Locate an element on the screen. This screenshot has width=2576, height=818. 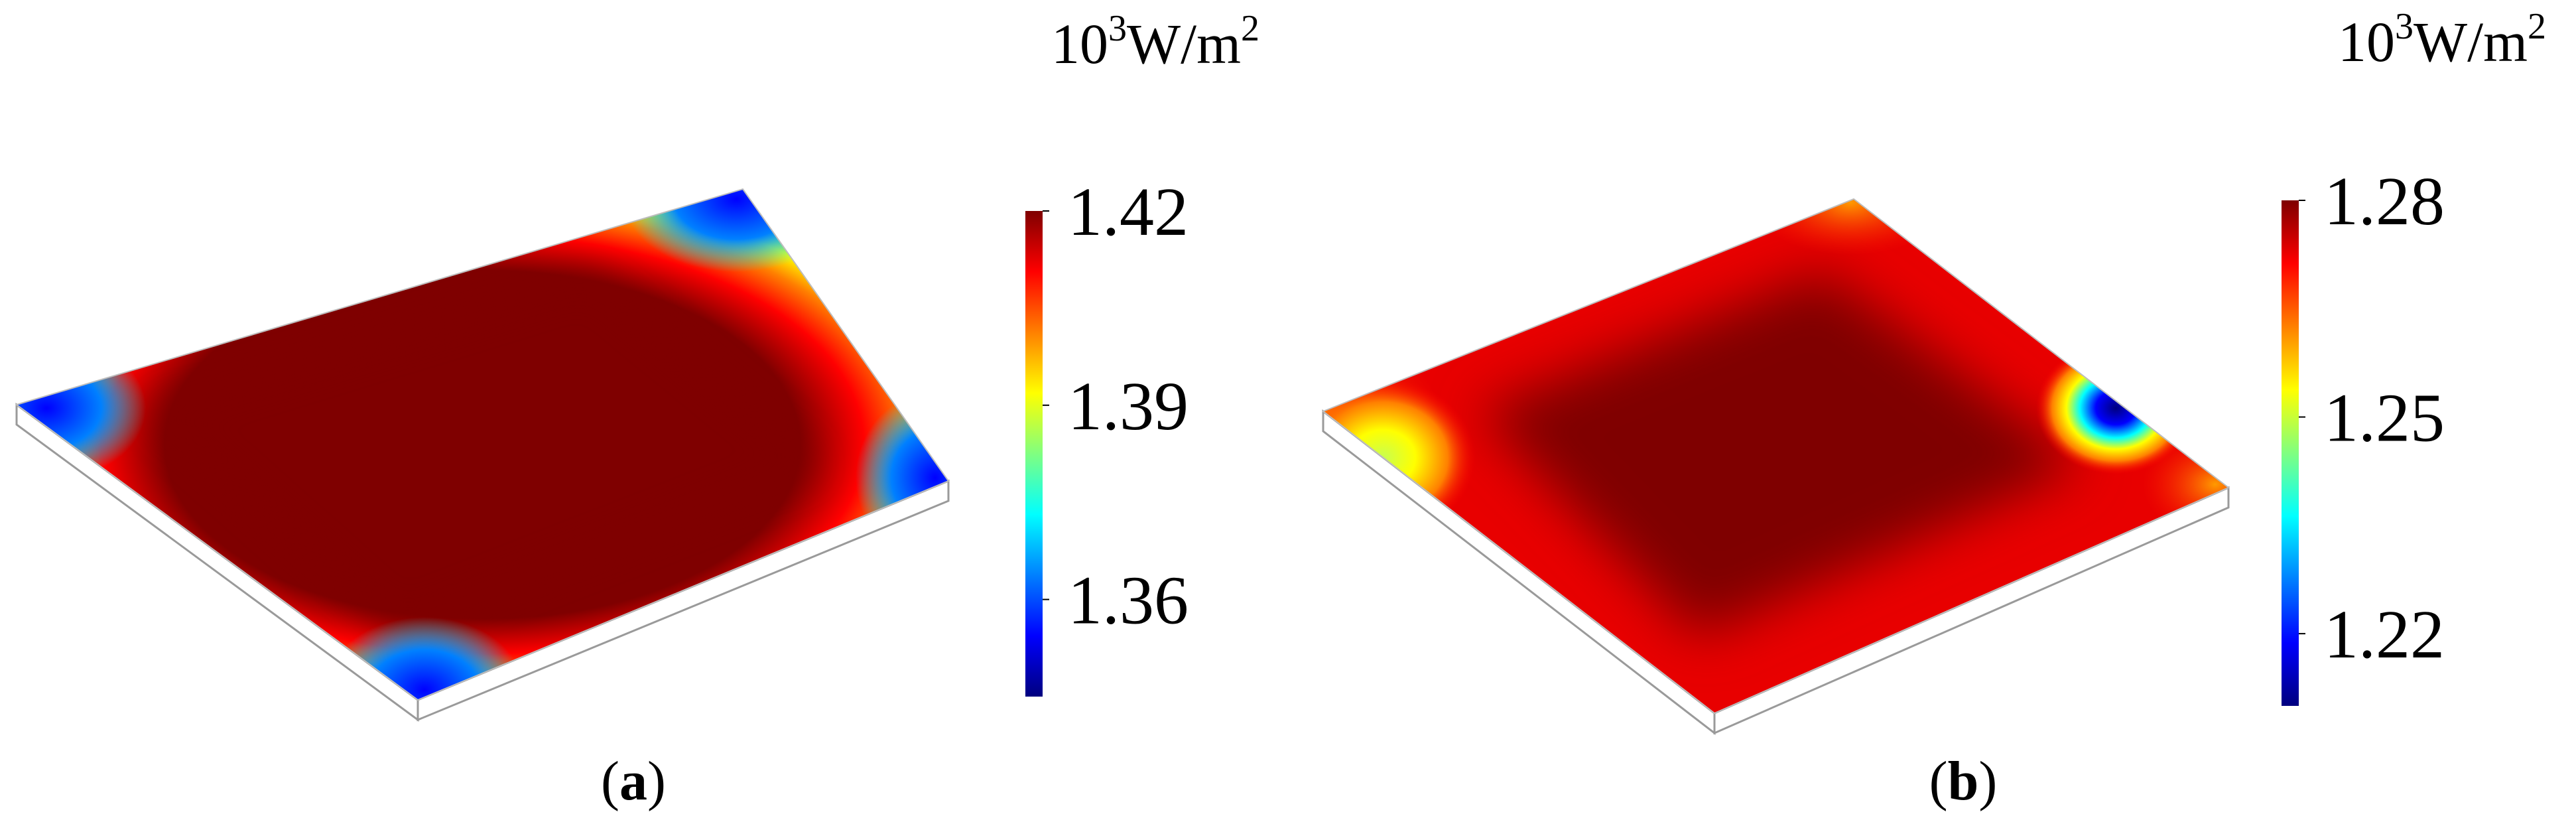
colorbar-b: 1.28 1.25 1.22 is located at coordinates (2364, 434).